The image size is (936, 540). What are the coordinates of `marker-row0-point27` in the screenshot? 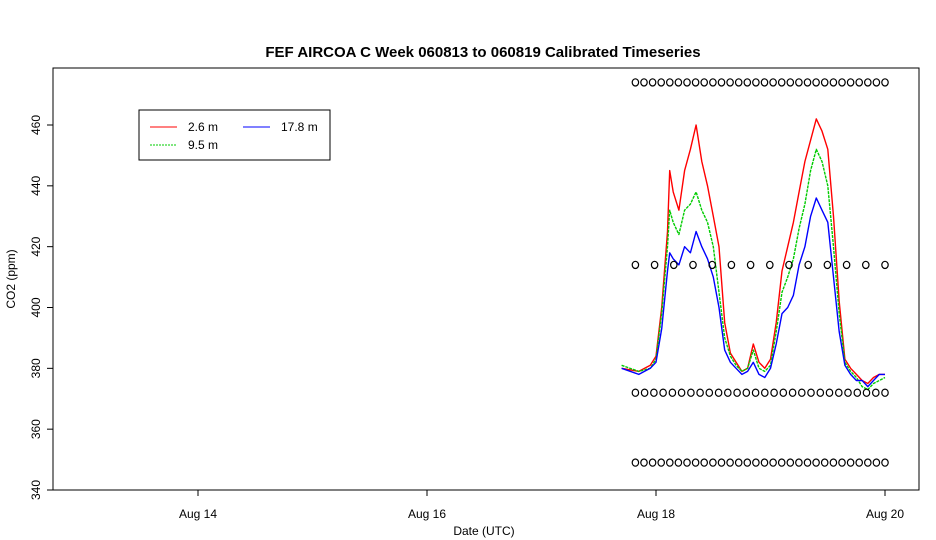 It's located at (867, 82).